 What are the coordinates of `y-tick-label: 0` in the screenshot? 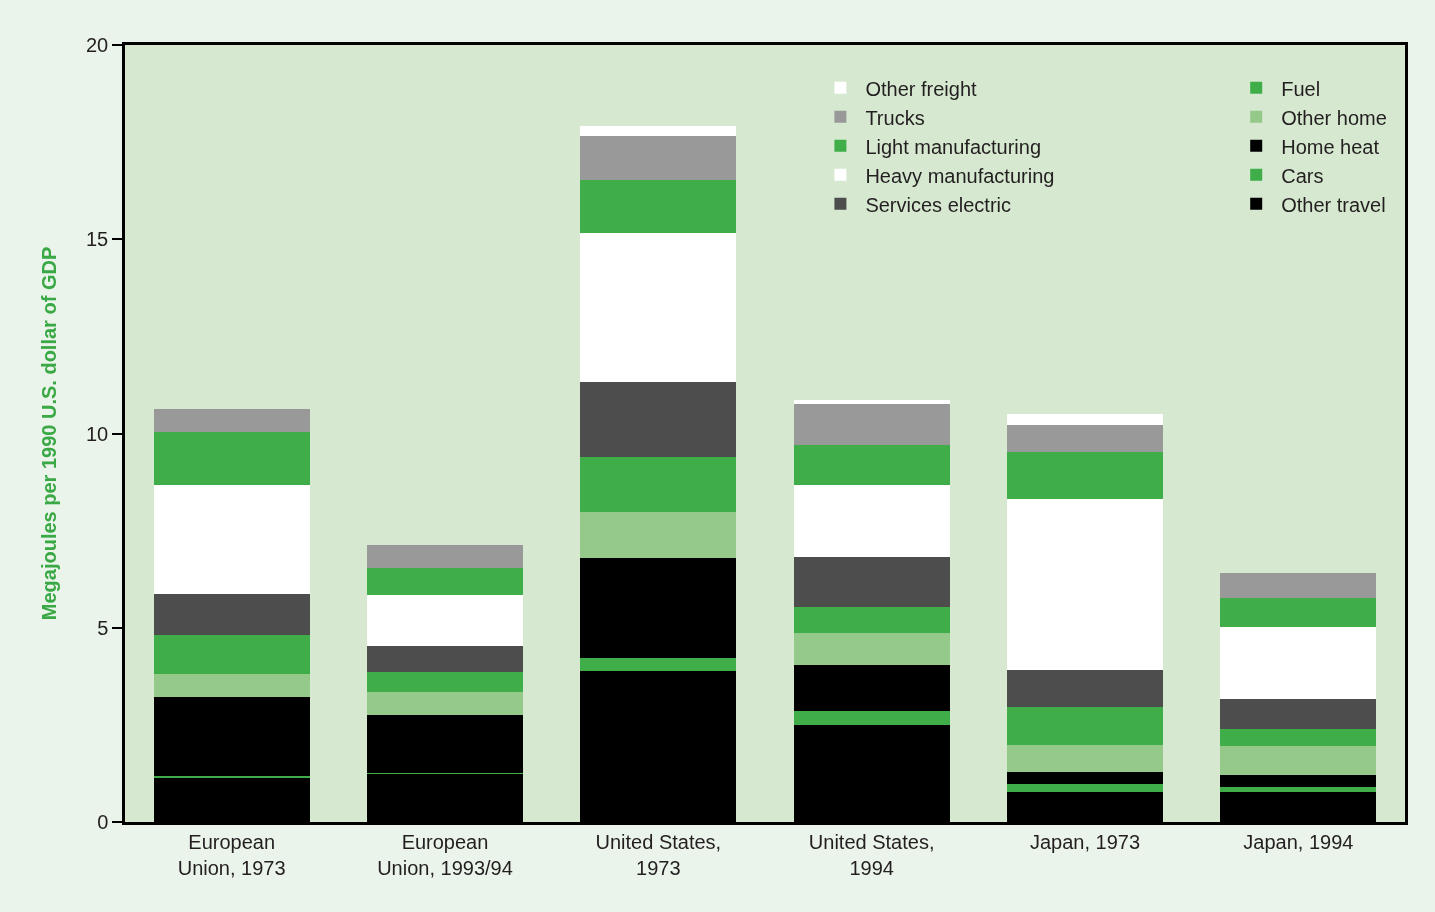 It's located at (103, 822).